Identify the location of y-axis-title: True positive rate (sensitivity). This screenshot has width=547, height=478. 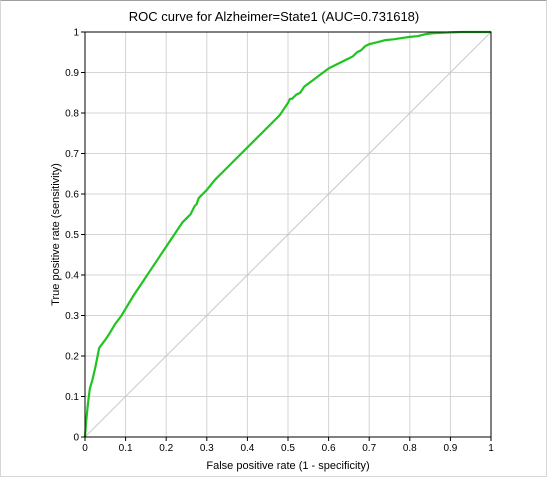
(56, 234).